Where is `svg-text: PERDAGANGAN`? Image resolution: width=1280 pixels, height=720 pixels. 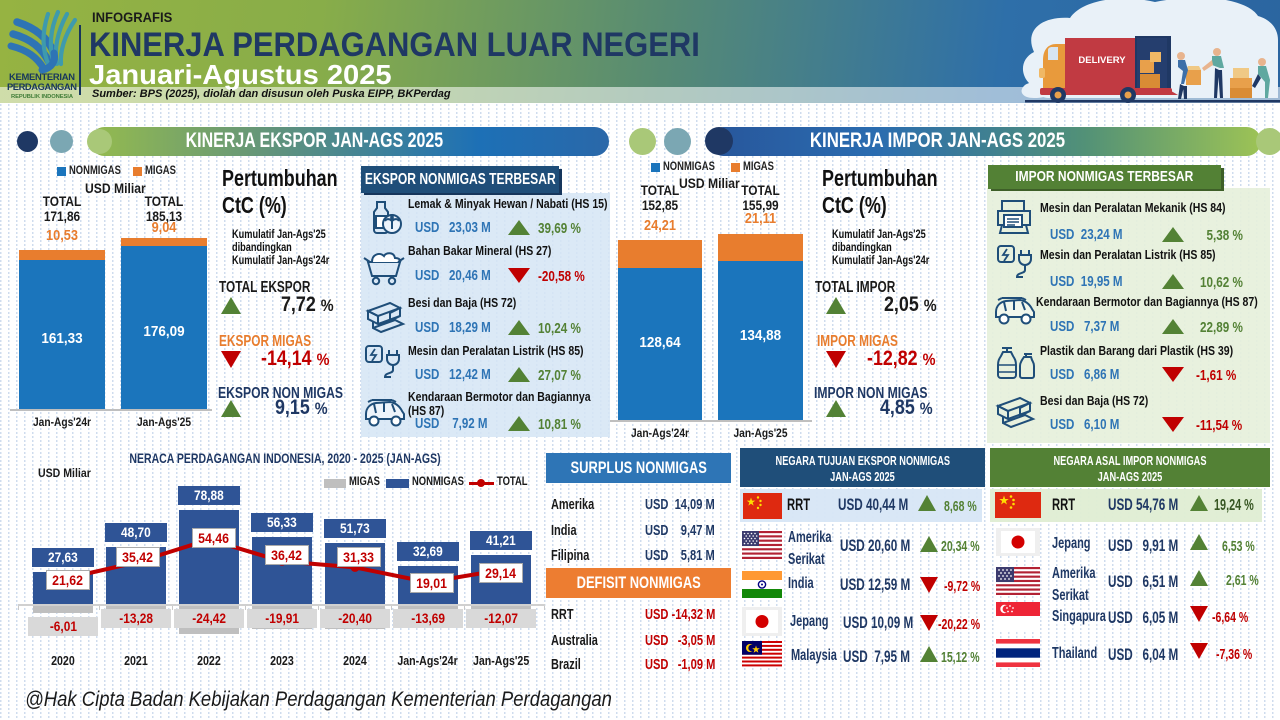
svg-text: PERDAGANGAN is located at coordinates (42, 86).